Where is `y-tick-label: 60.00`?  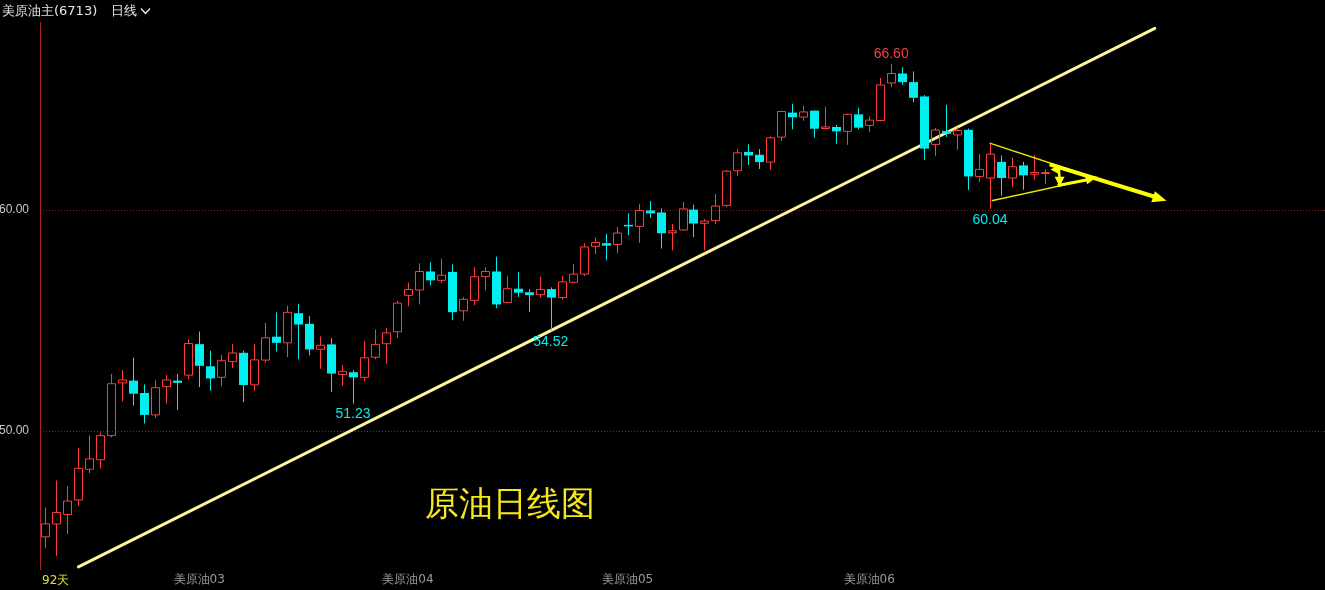 y-tick-label: 60.00 is located at coordinates (15, 209).